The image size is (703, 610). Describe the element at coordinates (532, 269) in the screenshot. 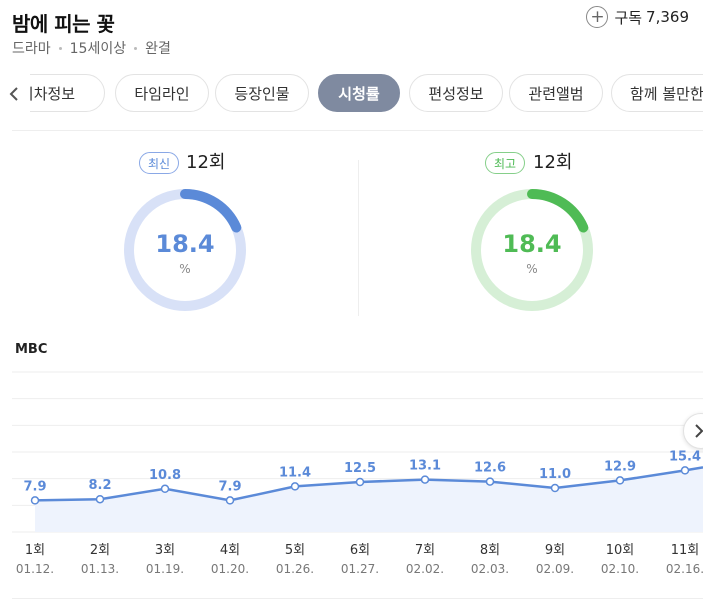

I see `best-unit: %` at that location.